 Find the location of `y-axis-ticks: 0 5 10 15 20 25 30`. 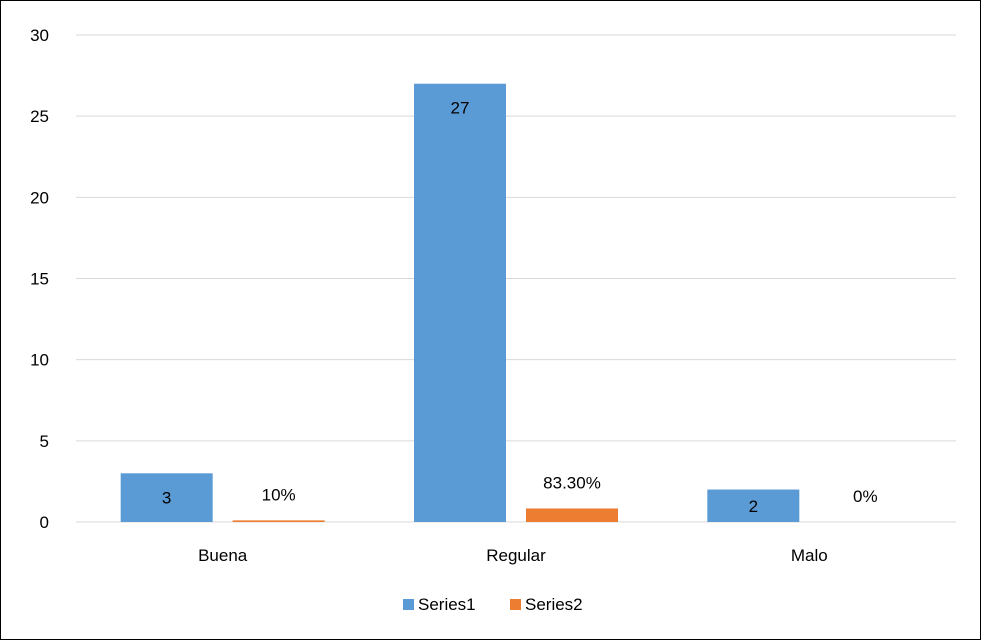

y-axis-ticks: 0 5 10 15 20 25 30 is located at coordinates (39, 279).